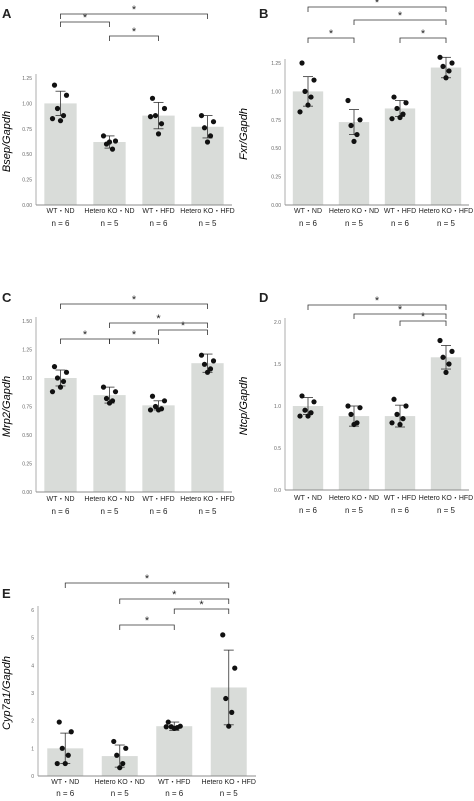 This screenshot has width=474, height=801. What do you see at coordinates (7, 141) in the screenshot?
I see `y-axis-label: Bsep/Gapdh` at bounding box center [7, 141].